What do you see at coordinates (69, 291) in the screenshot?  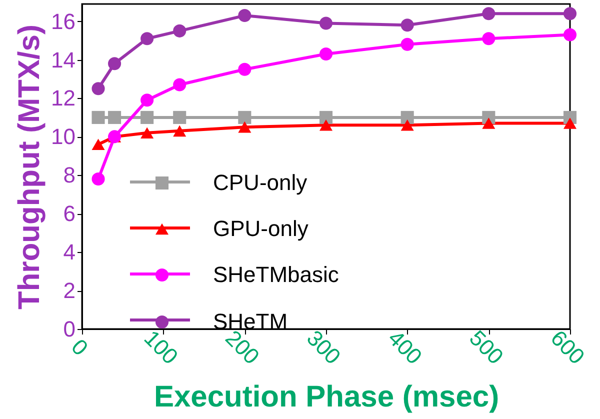 I see `y-tick-label: 2` at bounding box center [69, 291].